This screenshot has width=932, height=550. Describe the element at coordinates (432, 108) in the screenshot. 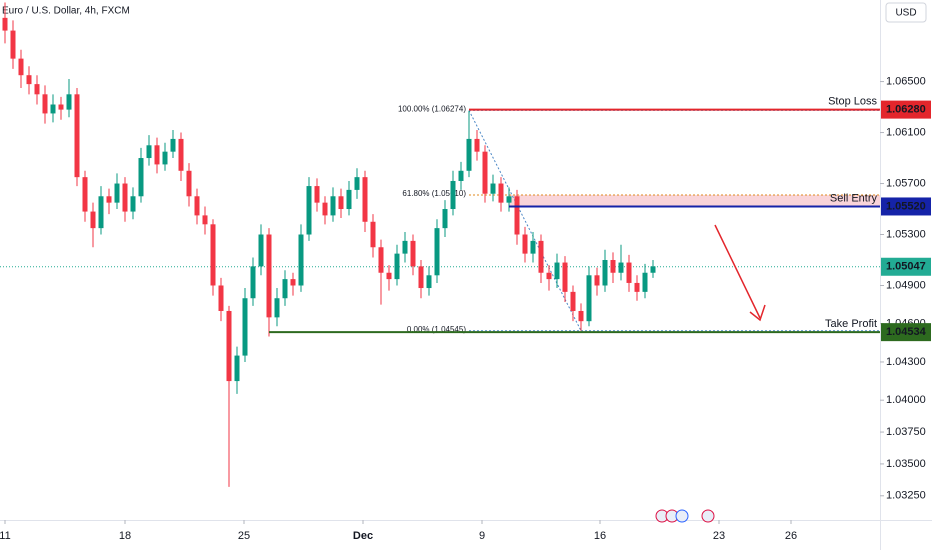

I see `fib-label: 100.00% (1.06274)` at that location.